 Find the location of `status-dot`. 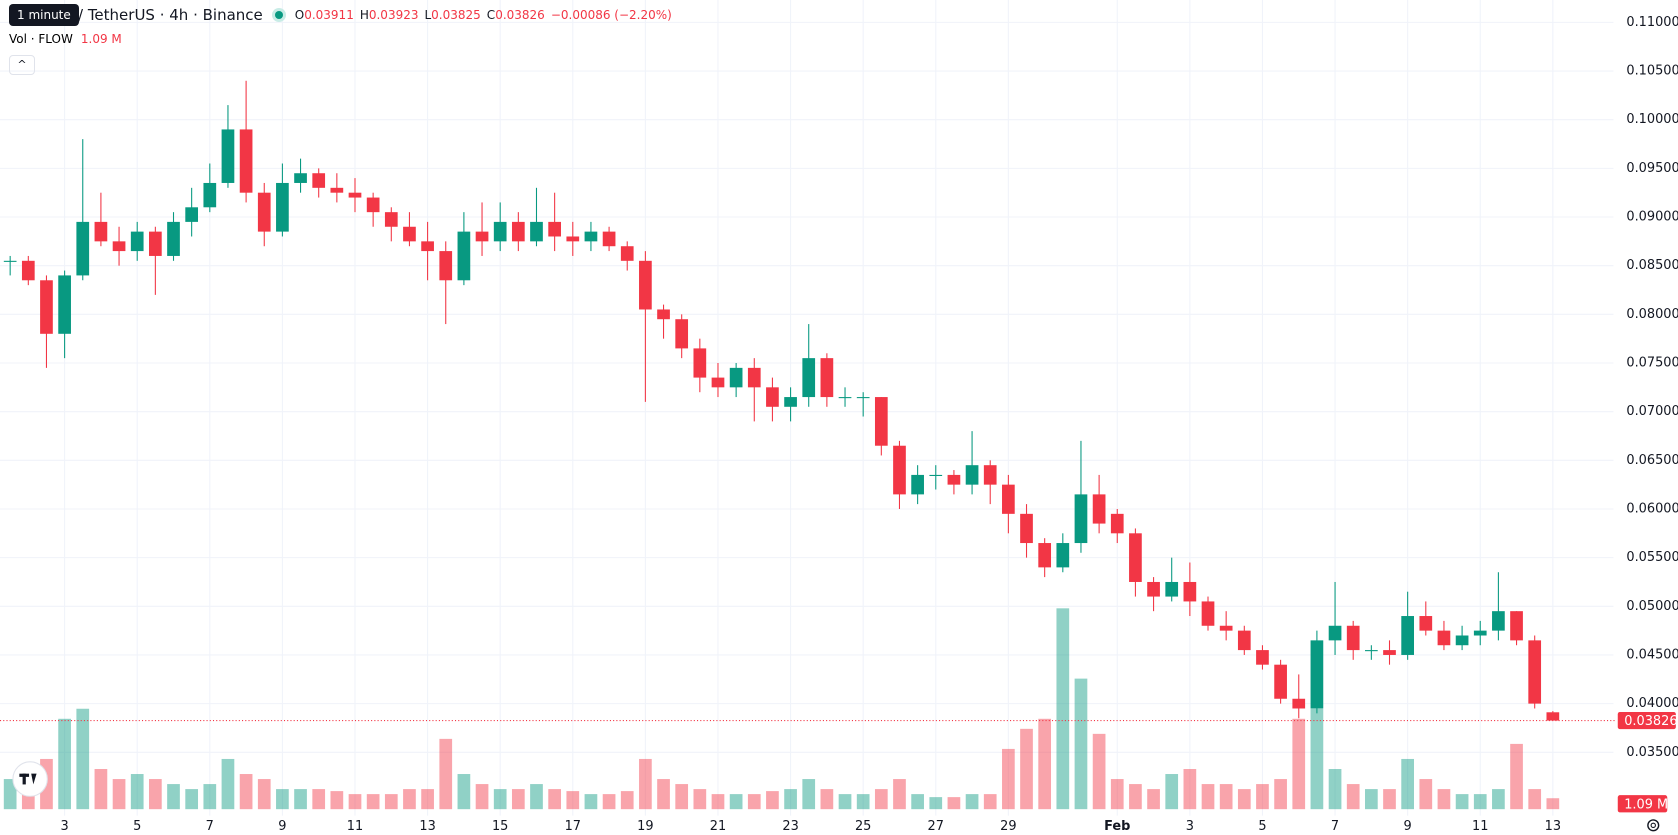

status-dot is located at coordinates (278, 15).